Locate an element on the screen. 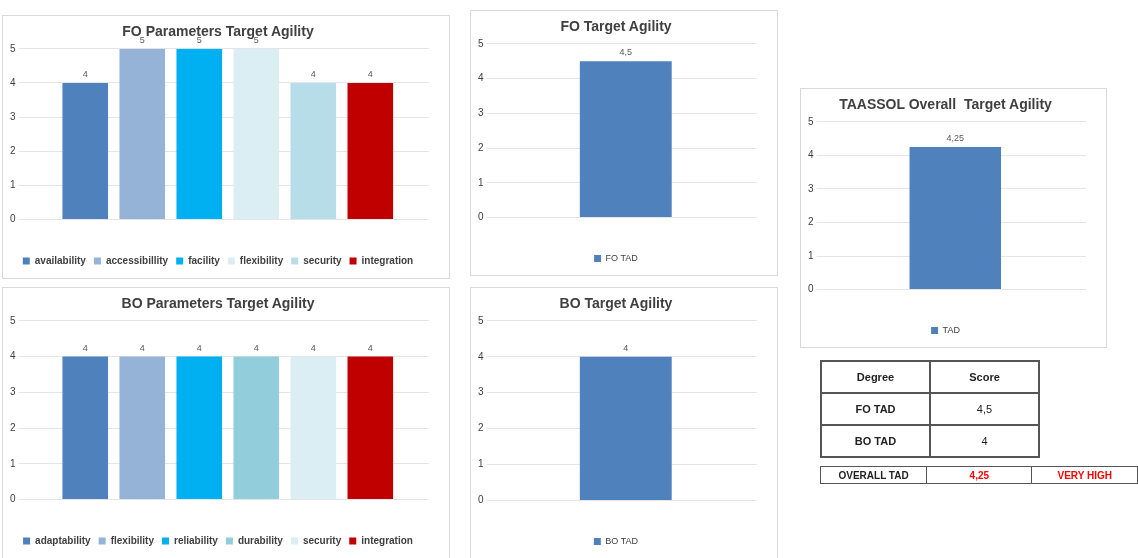 This screenshot has width=1138, height=558. legend-label: FO TAD is located at coordinates (622, 257).